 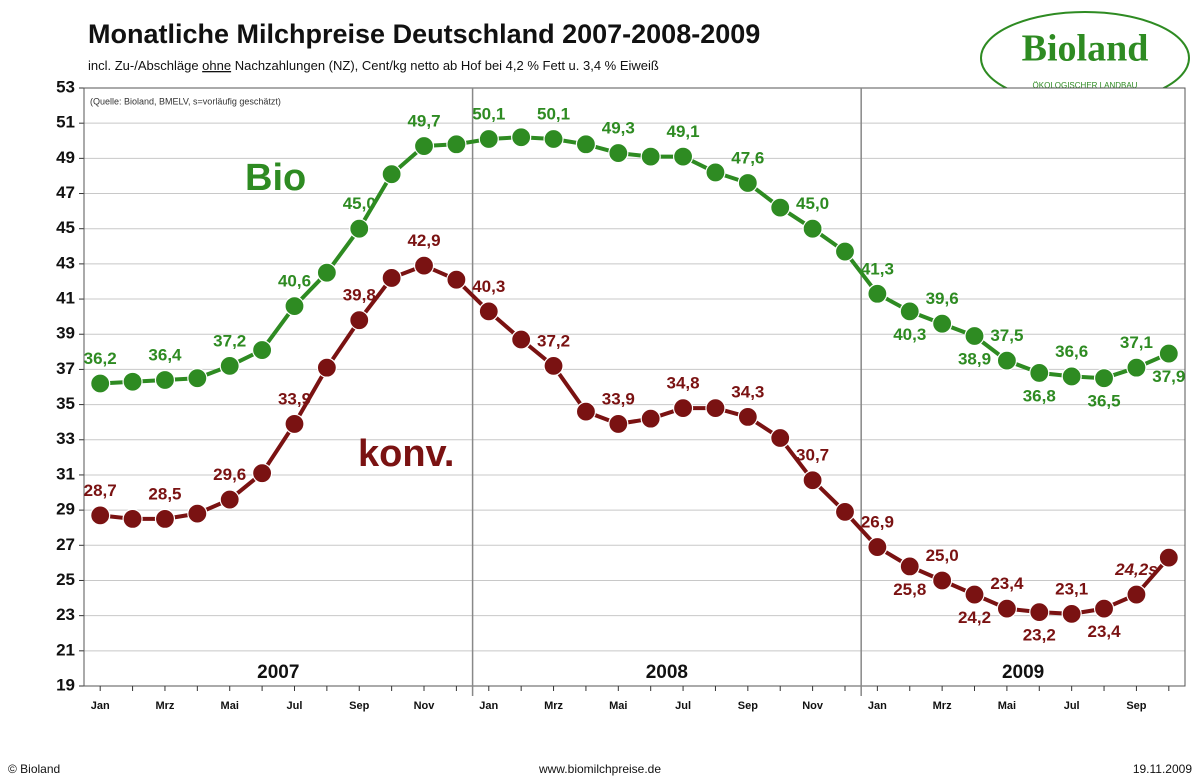 What do you see at coordinates (359, 203) in the screenshot?
I see `data-label: 45,0` at bounding box center [359, 203].